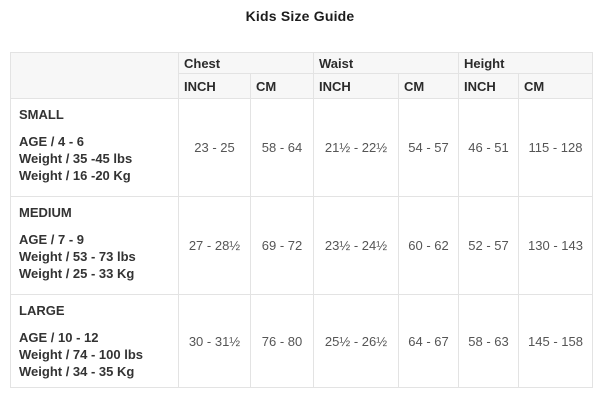  I want to click on height-group-header: Height, so click(526, 63).